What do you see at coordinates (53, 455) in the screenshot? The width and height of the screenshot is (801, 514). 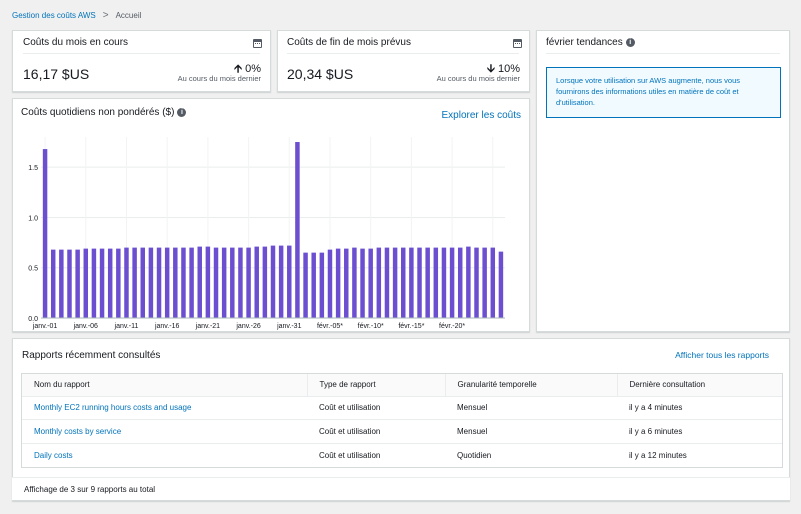 I see `report-link: Daily costs` at bounding box center [53, 455].